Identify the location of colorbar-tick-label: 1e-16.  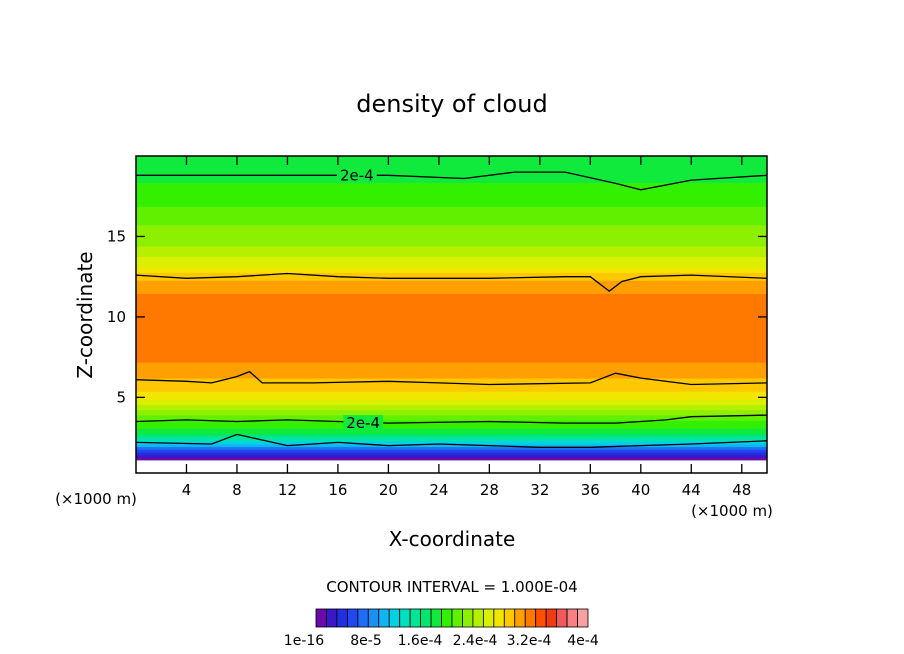
(304, 641).